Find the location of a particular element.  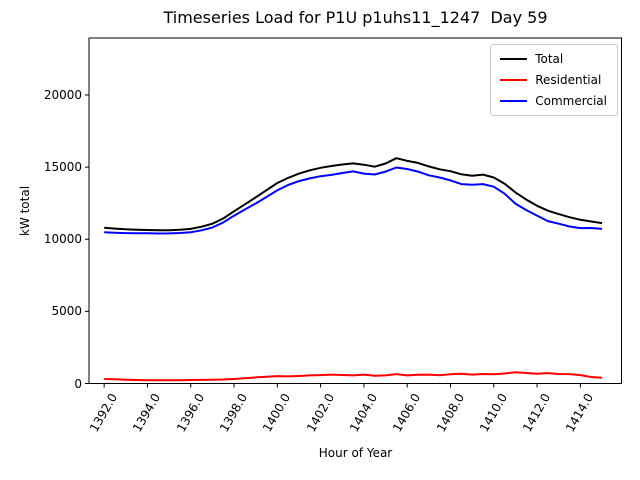

y-tick-label: 20000 is located at coordinates (62, 94).